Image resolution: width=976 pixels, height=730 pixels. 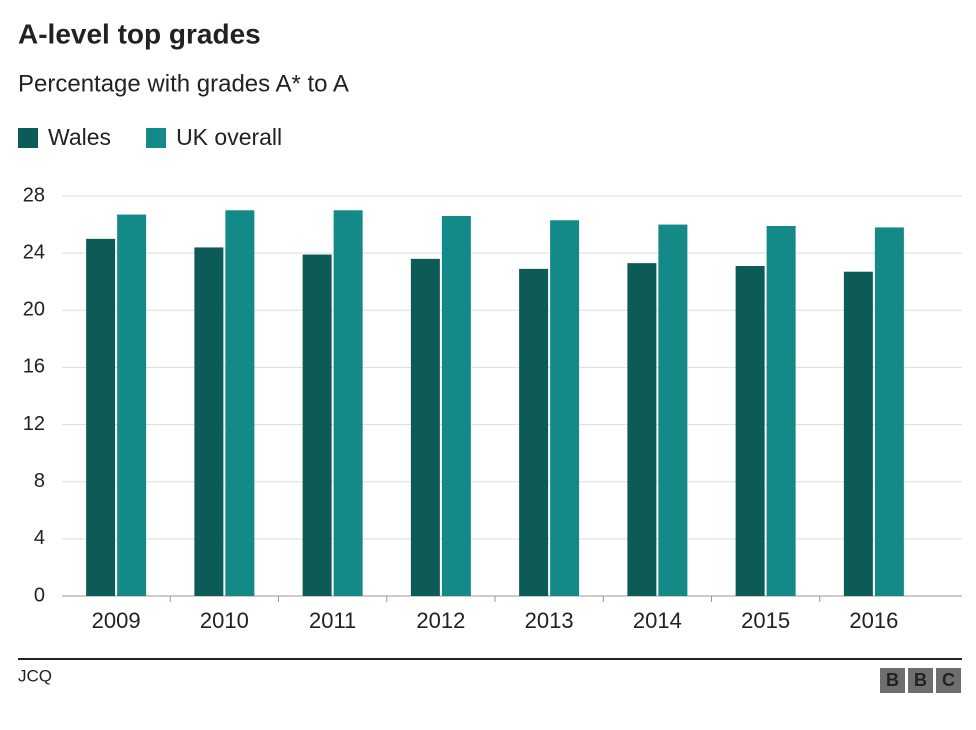 What do you see at coordinates (39, 538) in the screenshot?
I see `y-tick-label: 4` at bounding box center [39, 538].